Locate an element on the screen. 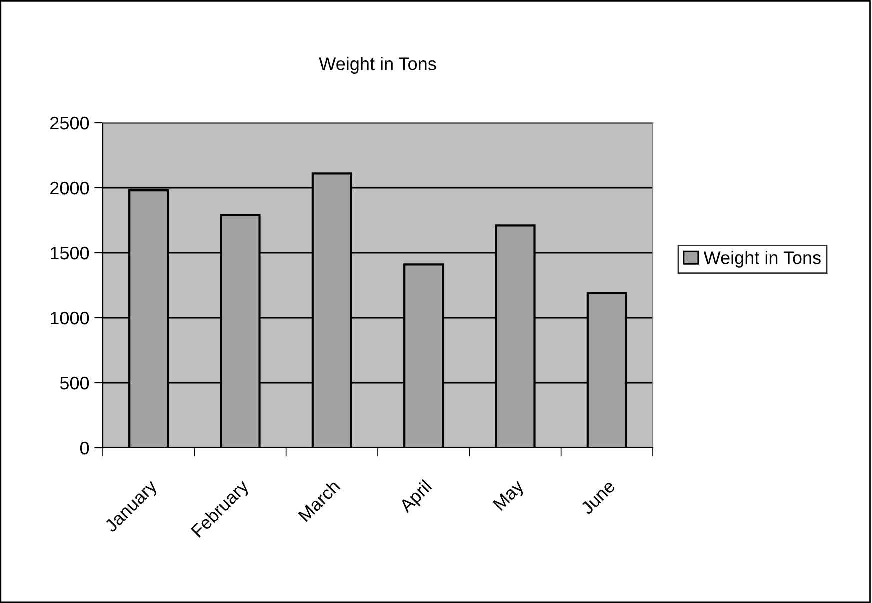  legend-label: Weight in Tons is located at coordinates (762, 259).